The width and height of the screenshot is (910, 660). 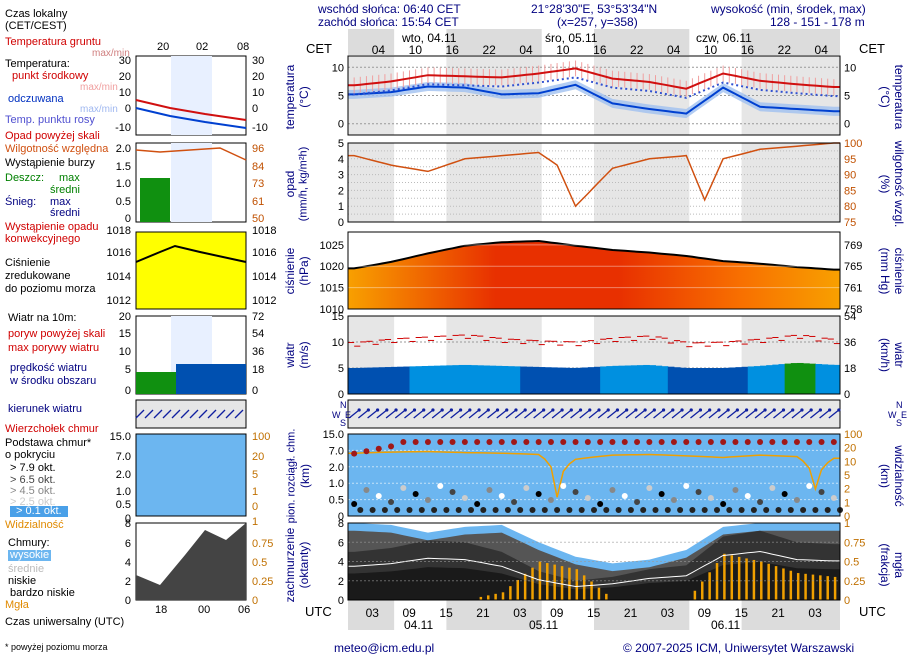 What do you see at coordinates (304, 355) in the screenshot?
I see `wind-axis-unit: (m/s)` at bounding box center [304, 355].